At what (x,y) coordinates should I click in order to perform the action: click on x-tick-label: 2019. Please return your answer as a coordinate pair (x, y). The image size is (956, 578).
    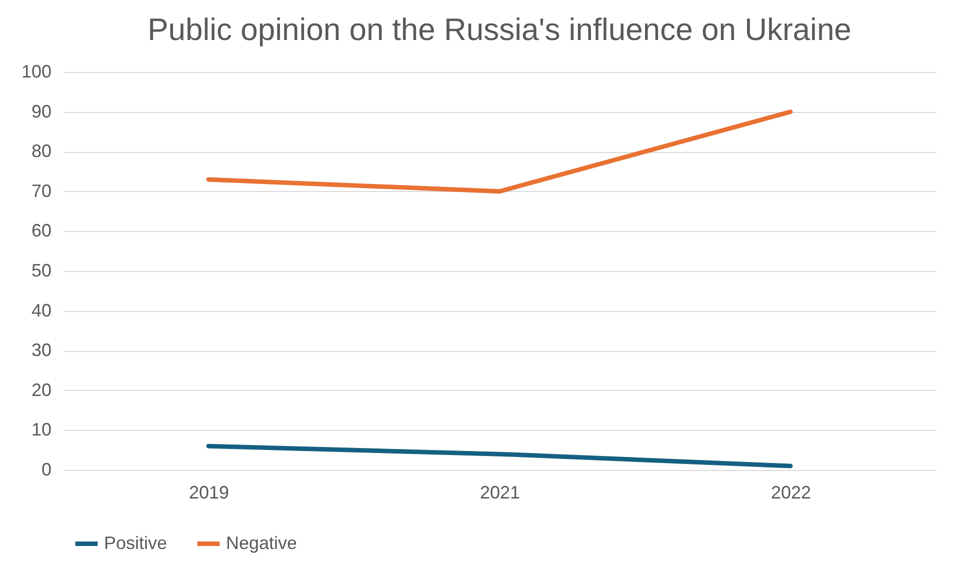
    Looking at the image, I should click on (209, 492).